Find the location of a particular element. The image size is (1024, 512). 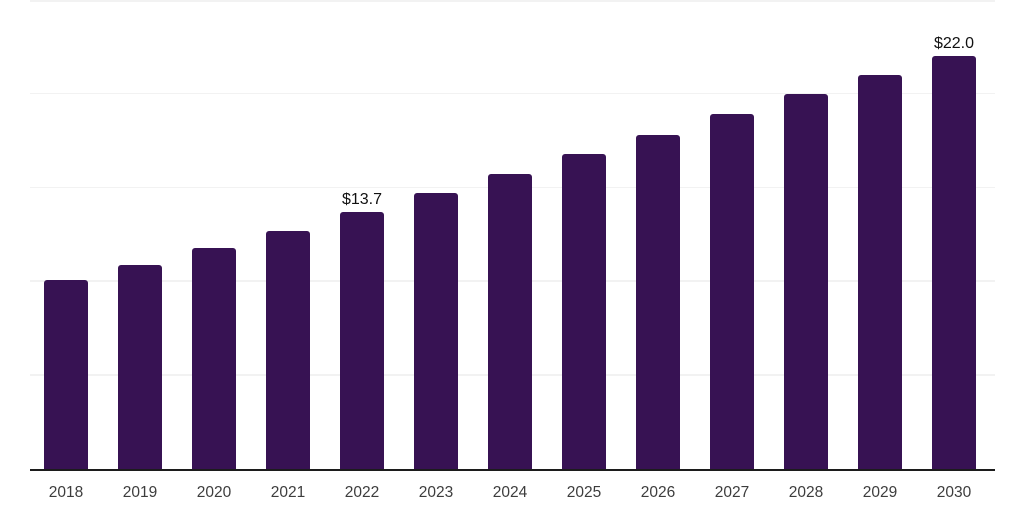

bar-2026 is located at coordinates (658, 302).